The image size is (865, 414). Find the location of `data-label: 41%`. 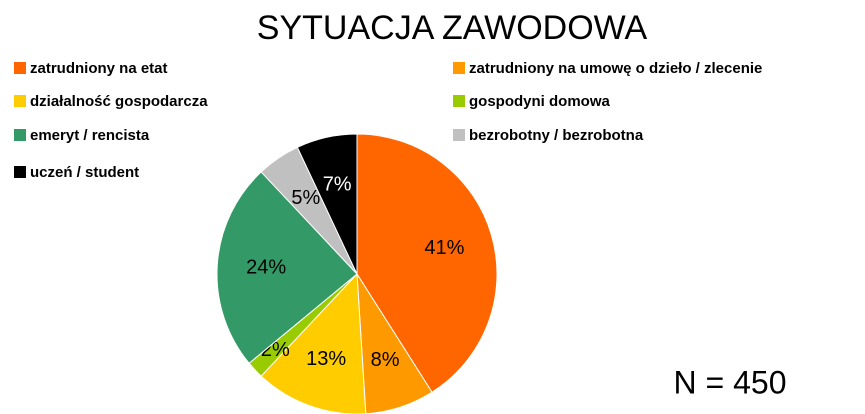

data-label: 41% is located at coordinates (444, 248).